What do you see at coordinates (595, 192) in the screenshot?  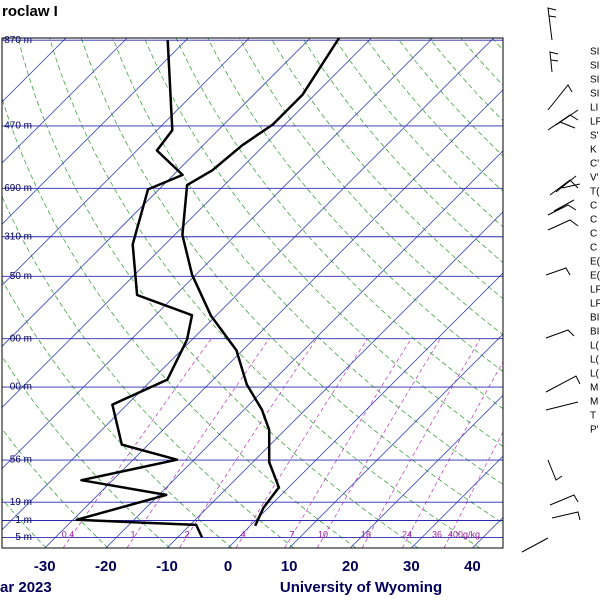 I see `side-label: T(` at bounding box center [595, 192].